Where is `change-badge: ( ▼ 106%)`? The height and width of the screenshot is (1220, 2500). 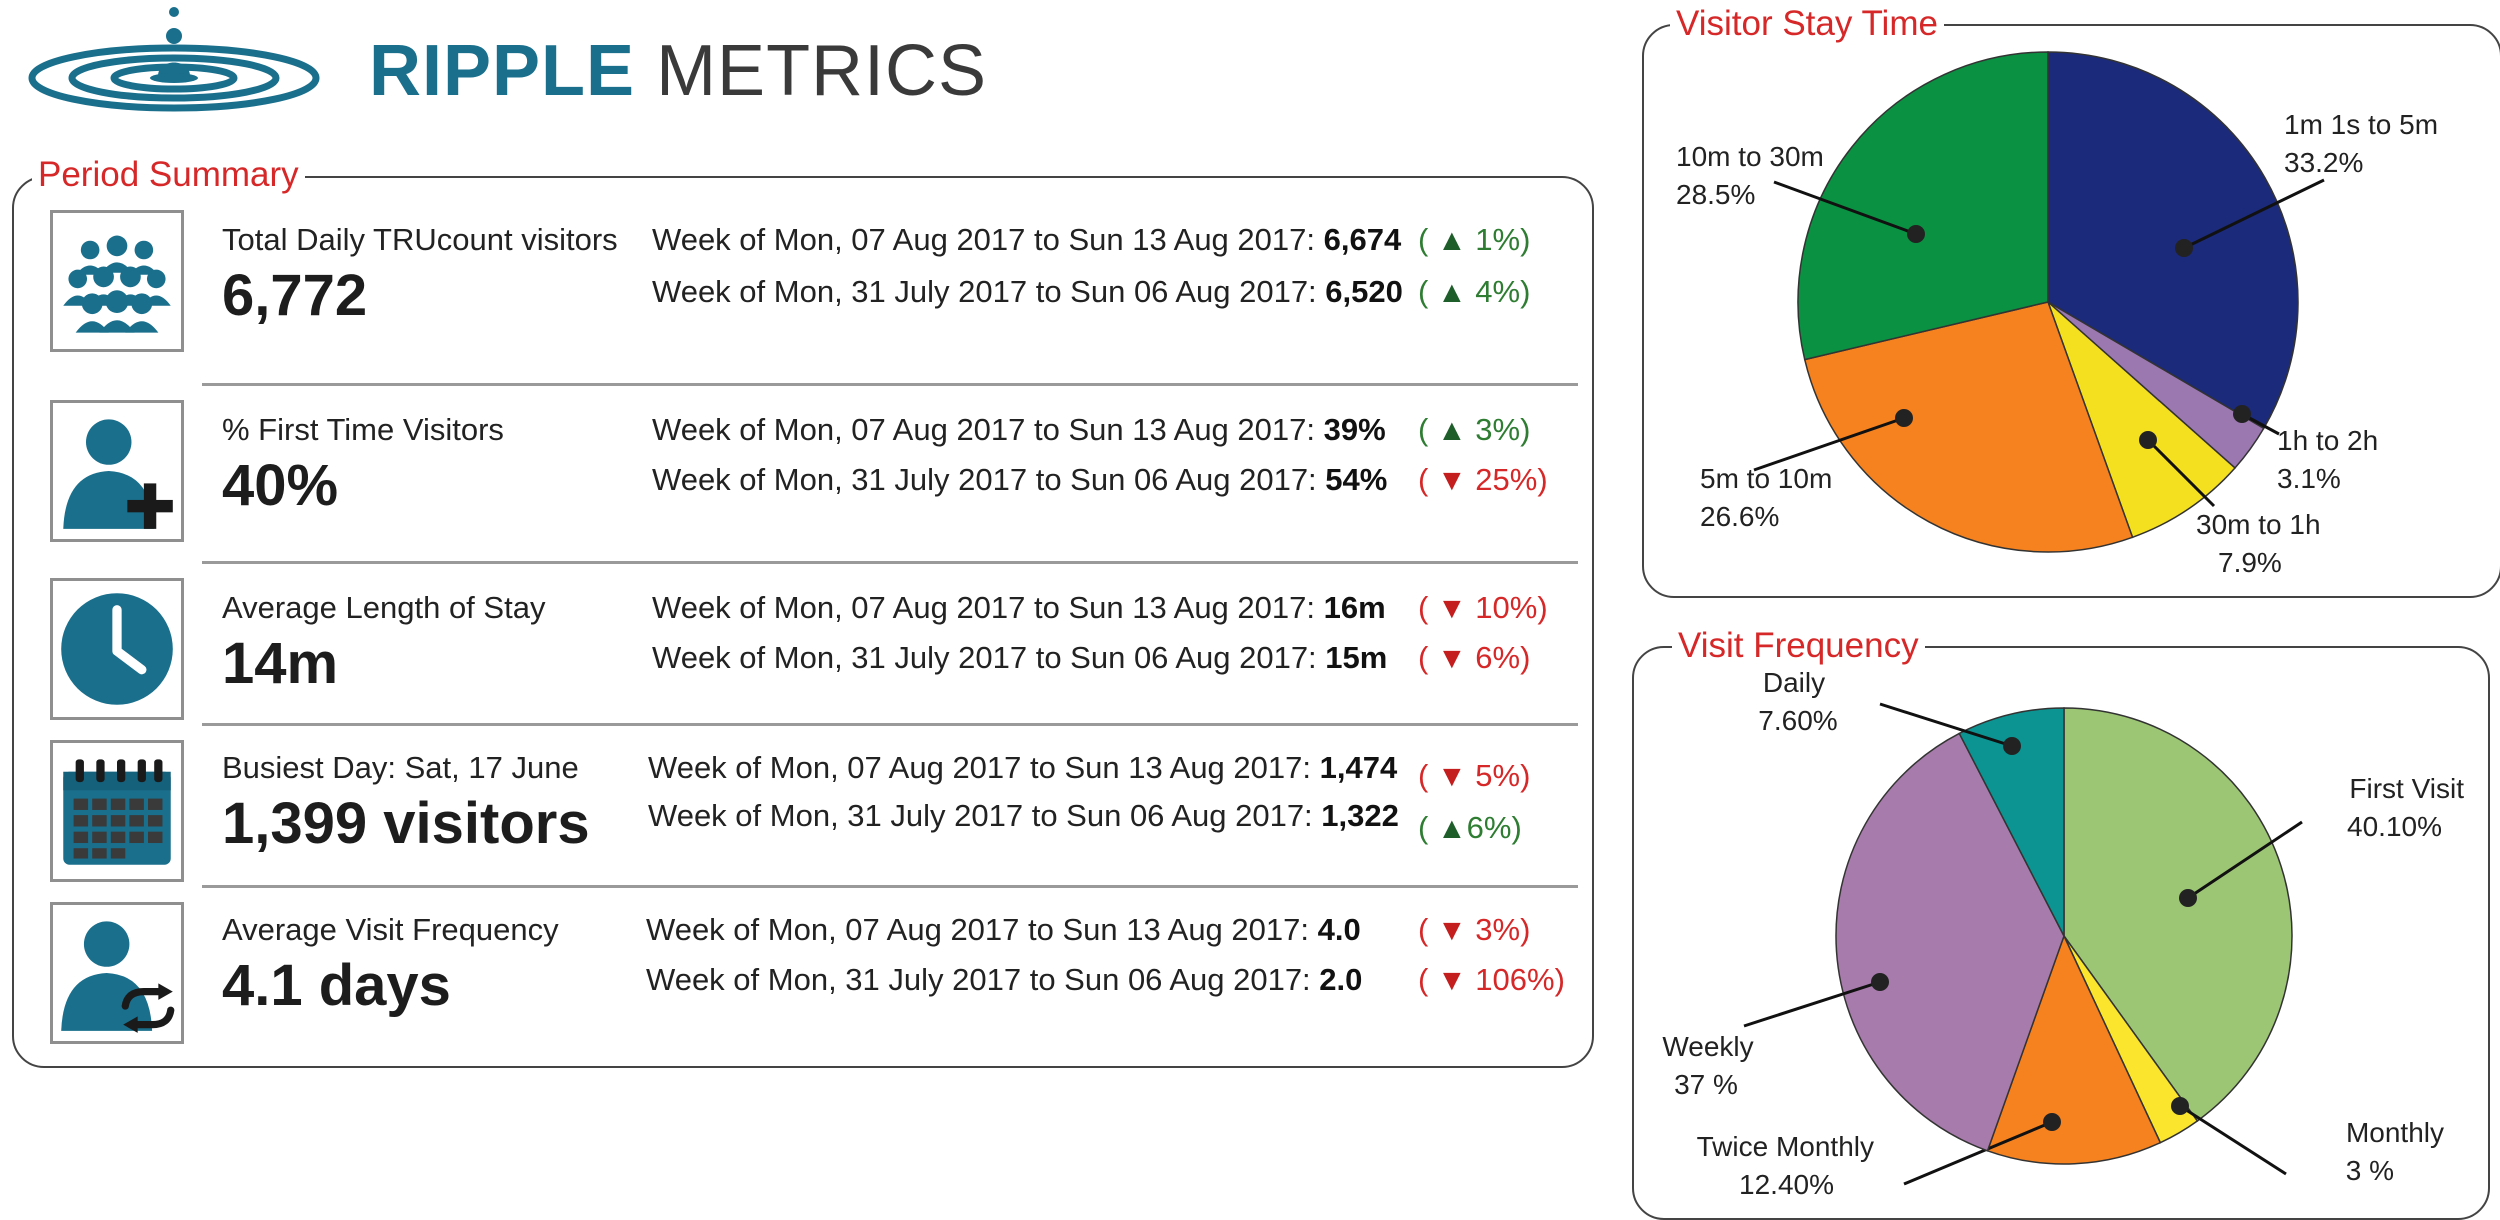 change-badge: ( ▼ 106%) is located at coordinates (1491, 979).